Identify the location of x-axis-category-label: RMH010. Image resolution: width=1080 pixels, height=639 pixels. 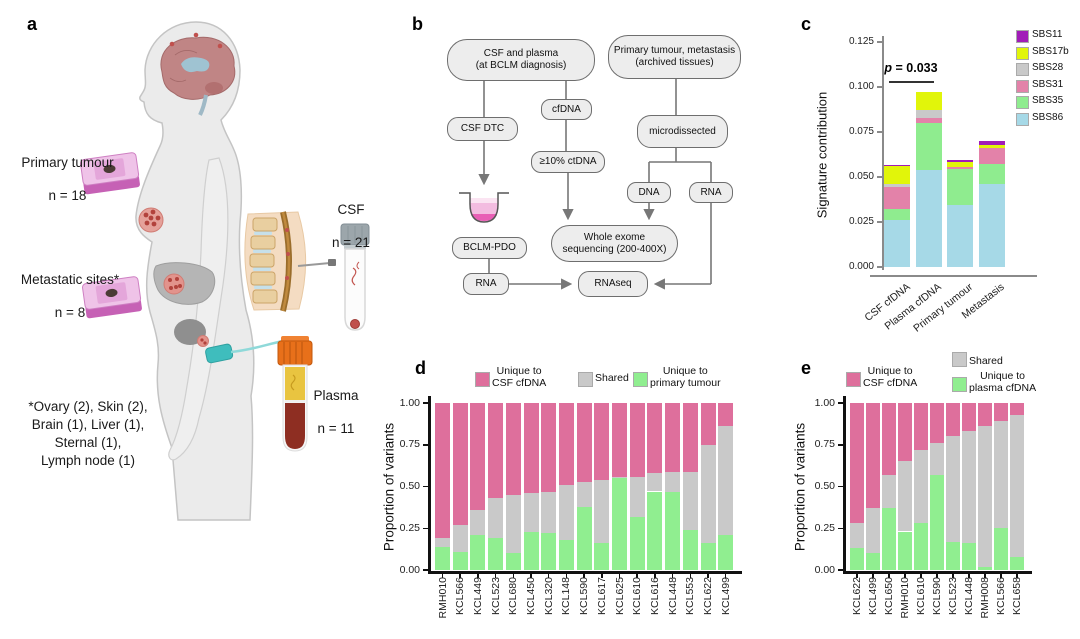
(904, 598).